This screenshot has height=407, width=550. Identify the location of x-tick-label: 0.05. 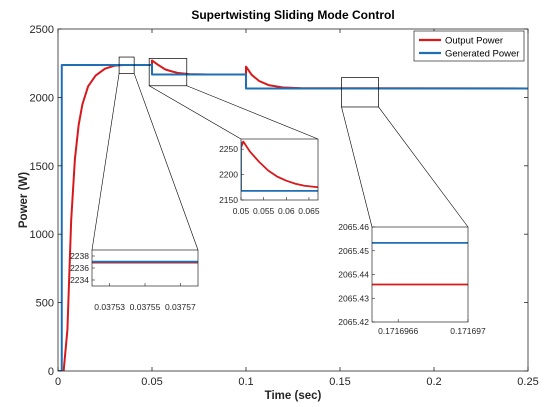
(151, 382).